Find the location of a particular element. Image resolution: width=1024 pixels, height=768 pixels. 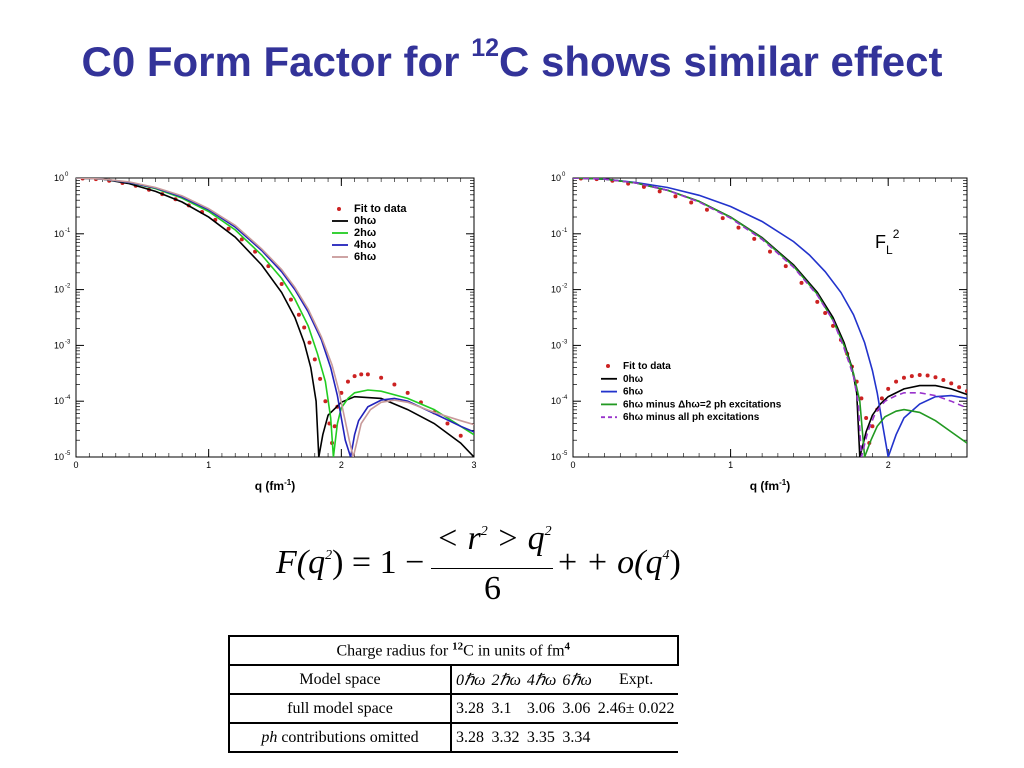

right-legend-label: 6hω is located at coordinates (633, 392).